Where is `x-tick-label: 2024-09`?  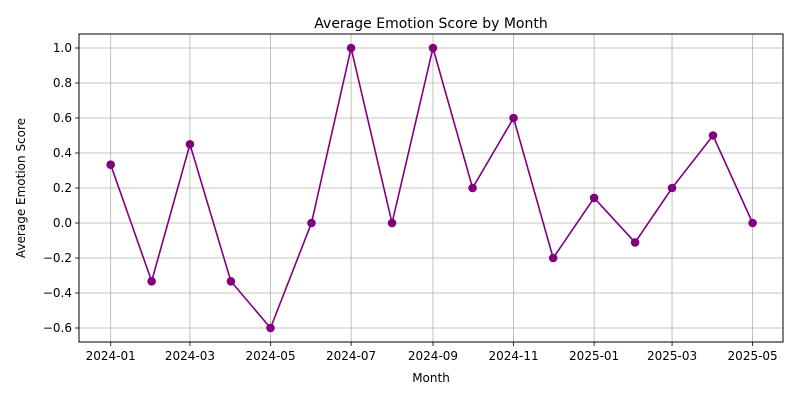
x-tick-label: 2024-09 is located at coordinates (433, 356).